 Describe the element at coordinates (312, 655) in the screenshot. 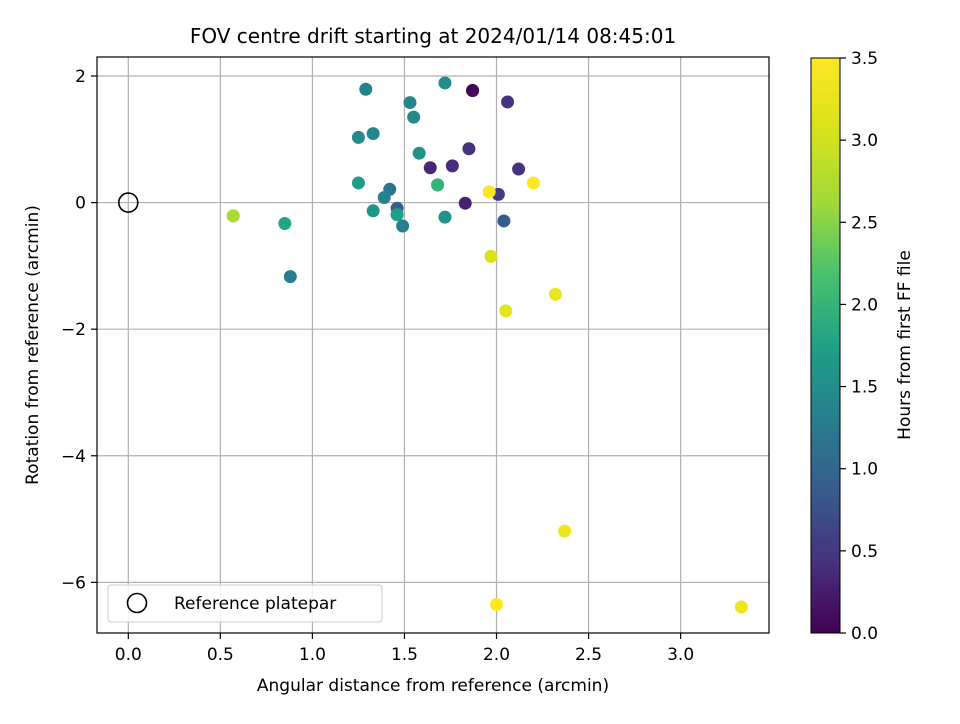

I see `x-tick-label: 1.0` at that location.